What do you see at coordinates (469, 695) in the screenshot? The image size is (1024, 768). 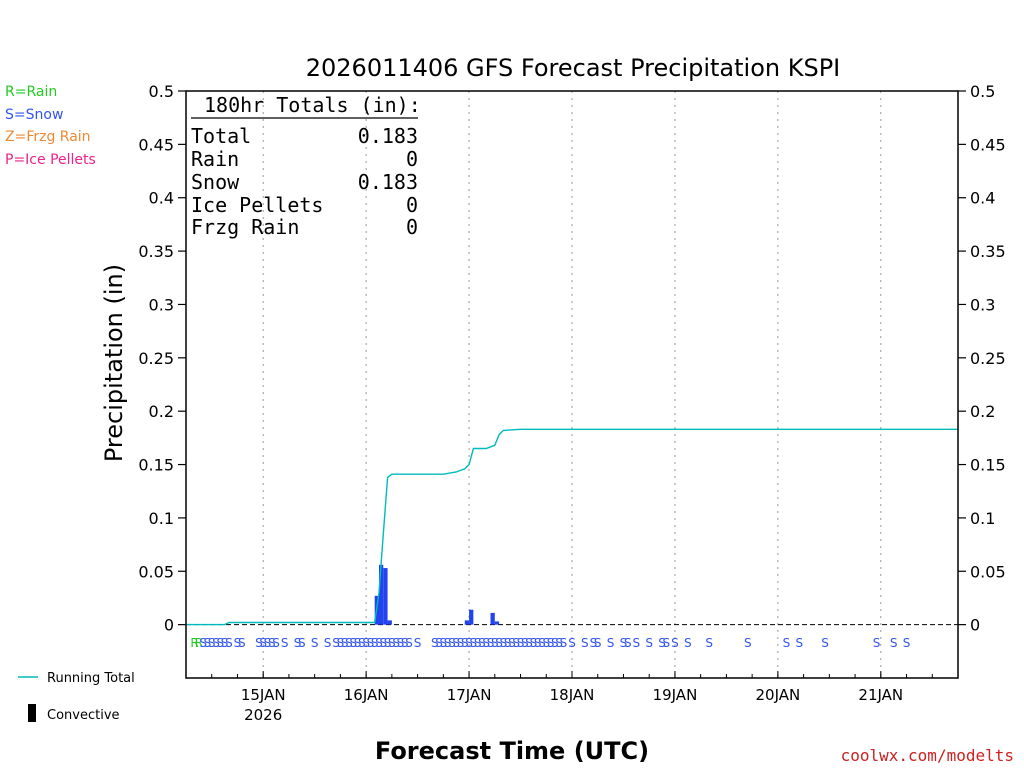 I see `x-tick-label: 17JAN` at bounding box center [469, 695].